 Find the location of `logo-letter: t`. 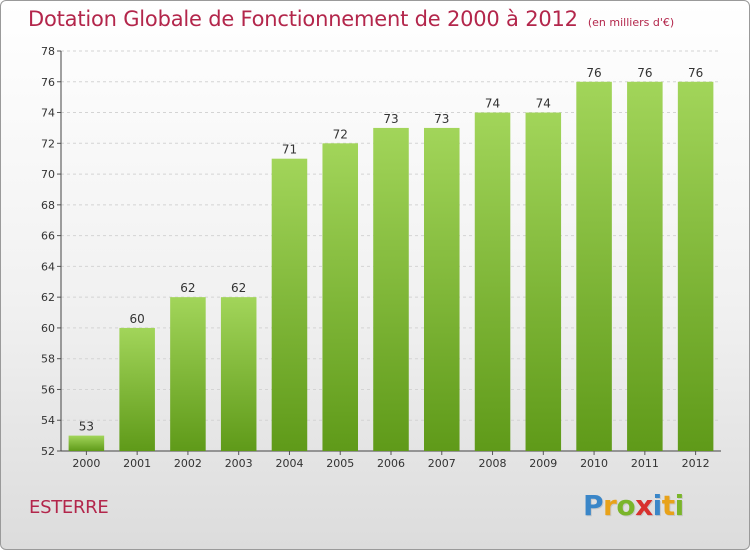

logo-letter: t is located at coordinates (668, 505).